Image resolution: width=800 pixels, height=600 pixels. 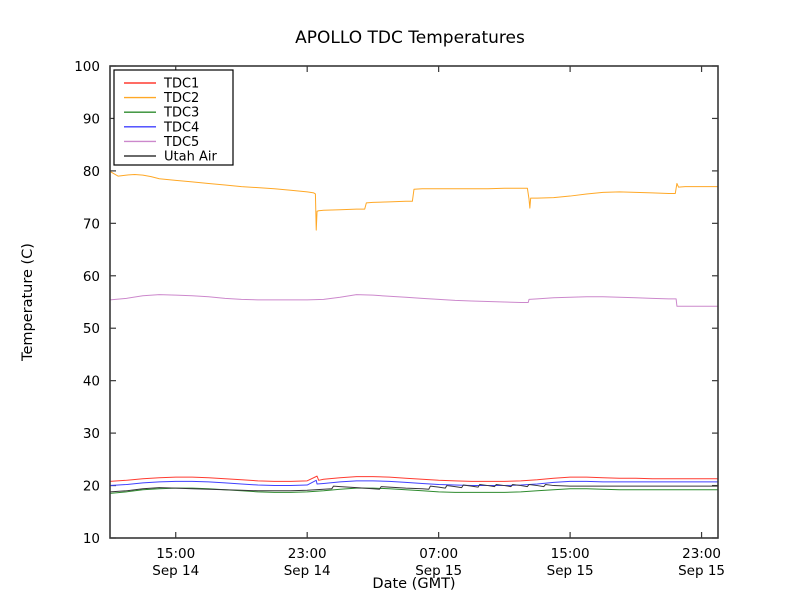 What do you see at coordinates (91, 277) in the screenshot?
I see `y-tick-label: 60` at bounding box center [91, 277].